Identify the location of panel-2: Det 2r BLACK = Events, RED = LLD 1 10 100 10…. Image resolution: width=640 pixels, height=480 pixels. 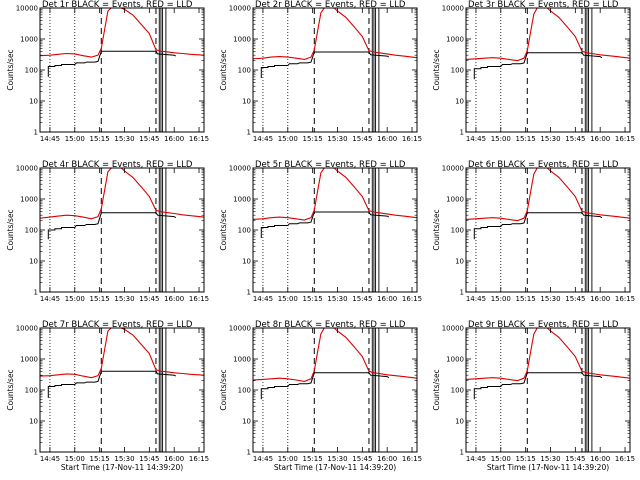
(320, 71).